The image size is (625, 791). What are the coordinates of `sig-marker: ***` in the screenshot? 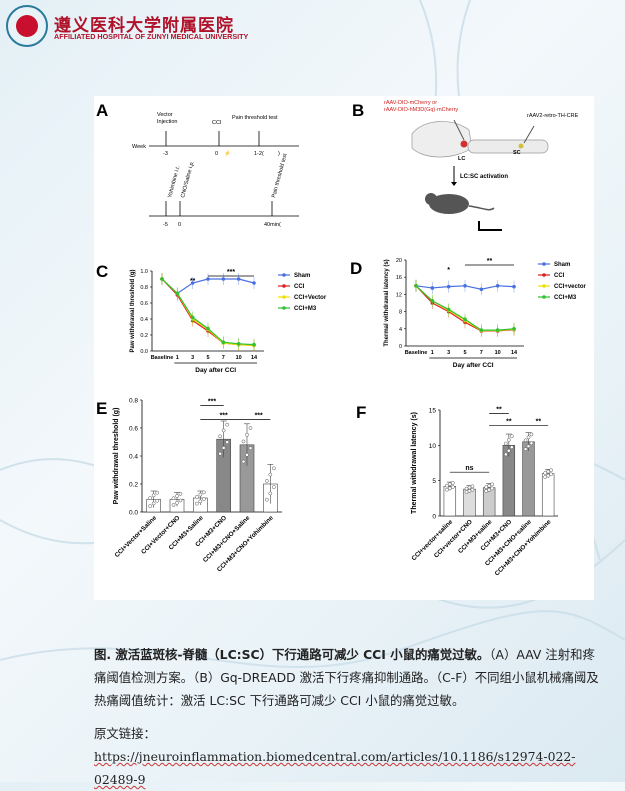 It's located at (259, 416).